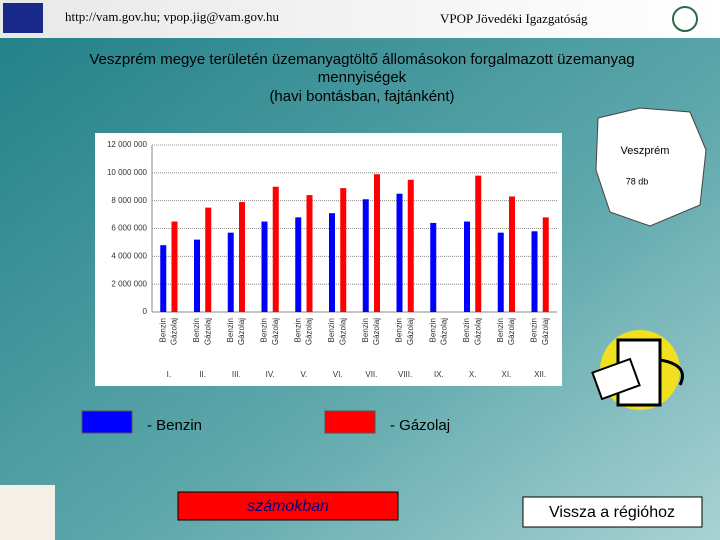  Describe the element at coordinates (174, 425) in the screenshot. I see `legend-label: - Benzin` at that location.